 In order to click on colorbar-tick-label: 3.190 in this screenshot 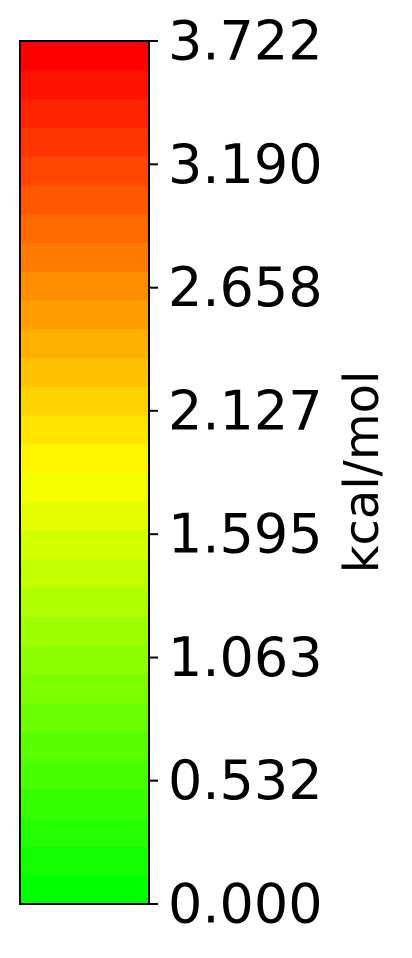, I will do `click(245, 164)`.